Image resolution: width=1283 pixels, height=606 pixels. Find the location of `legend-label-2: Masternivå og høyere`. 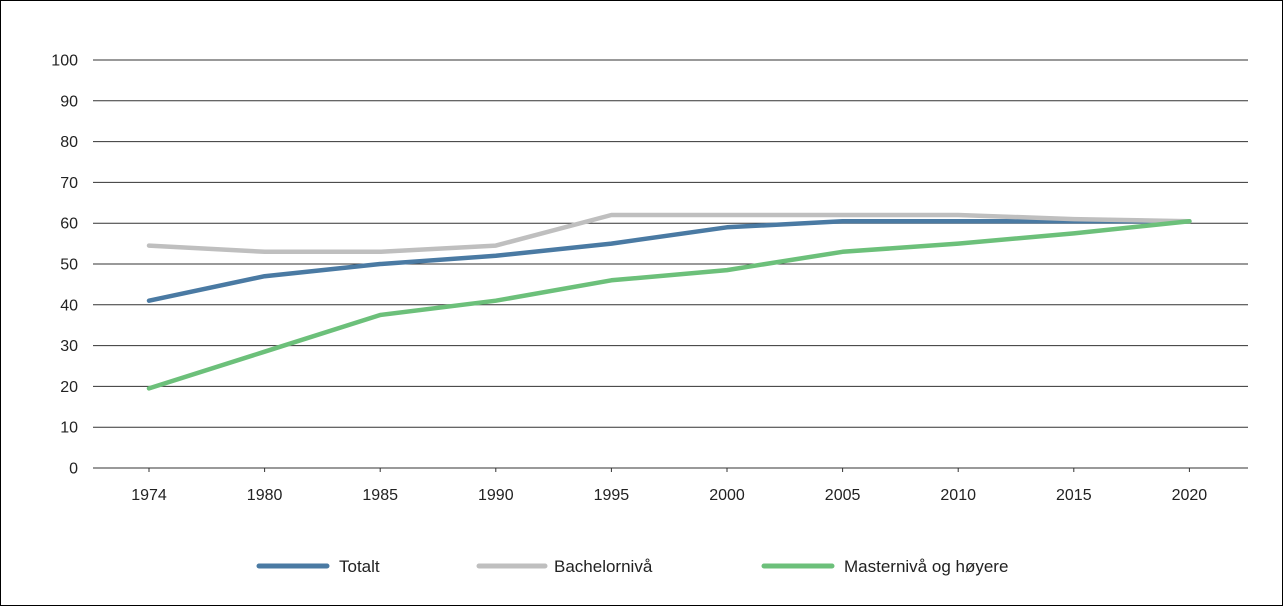

legend-label-2: Masternivå og høyere is located at coordinates (926, 566).